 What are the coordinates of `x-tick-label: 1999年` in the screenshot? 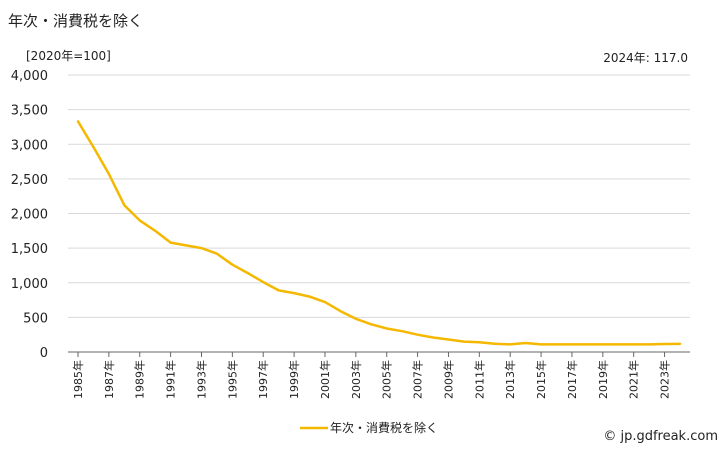 It's located at (294, 379).